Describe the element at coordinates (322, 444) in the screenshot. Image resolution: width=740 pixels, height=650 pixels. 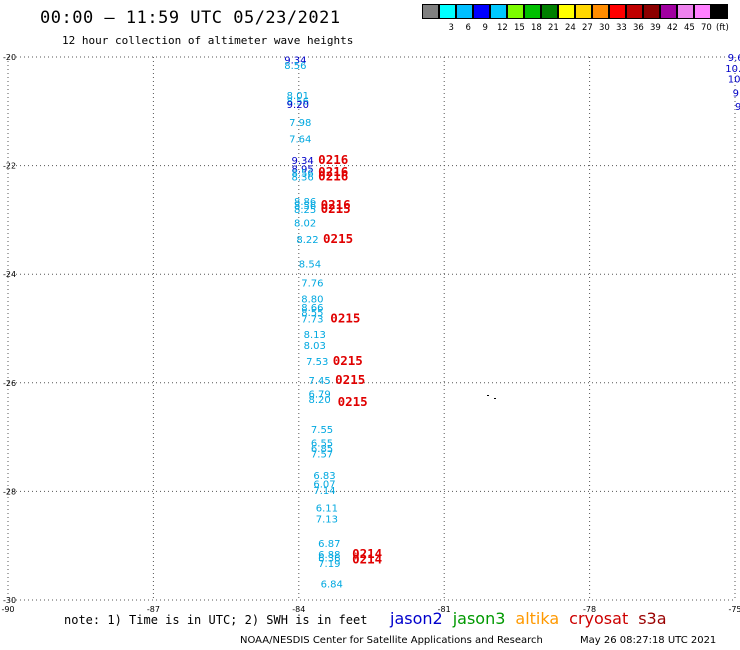
I see `wave-height-value: 6.55` at that location.